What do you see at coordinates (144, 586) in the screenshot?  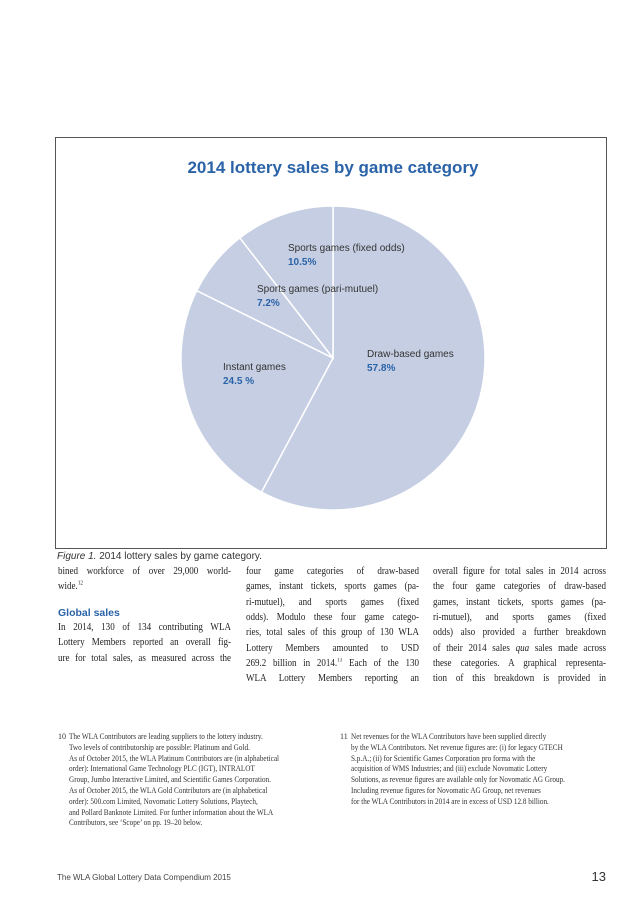 I see `text-line: wide.12` at bounding box center [144, 586].